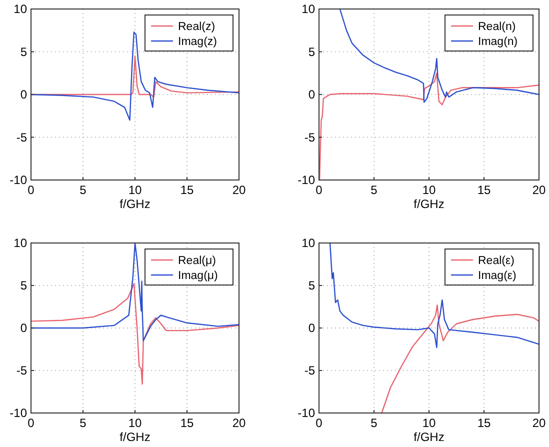 The image size is (549, 447). I want to click on legend-label: Real(μ), so click(197, 261).